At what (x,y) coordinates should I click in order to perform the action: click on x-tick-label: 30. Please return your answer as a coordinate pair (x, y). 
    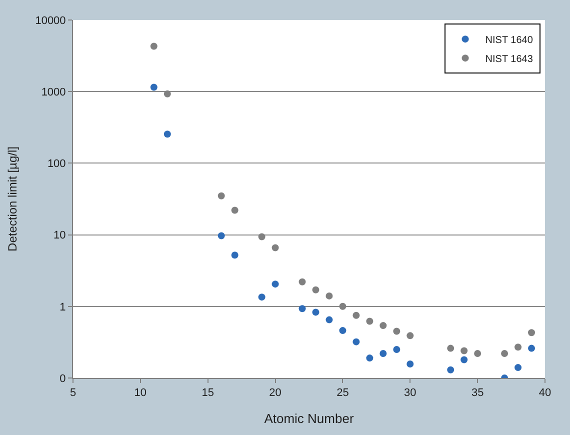
    Looking at the image, I should click on (410, 393).